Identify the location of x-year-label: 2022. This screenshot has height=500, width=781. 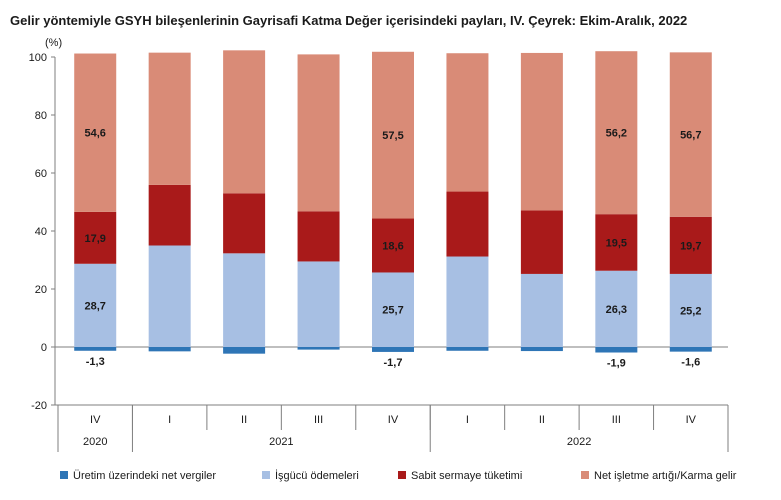
(579, 442).